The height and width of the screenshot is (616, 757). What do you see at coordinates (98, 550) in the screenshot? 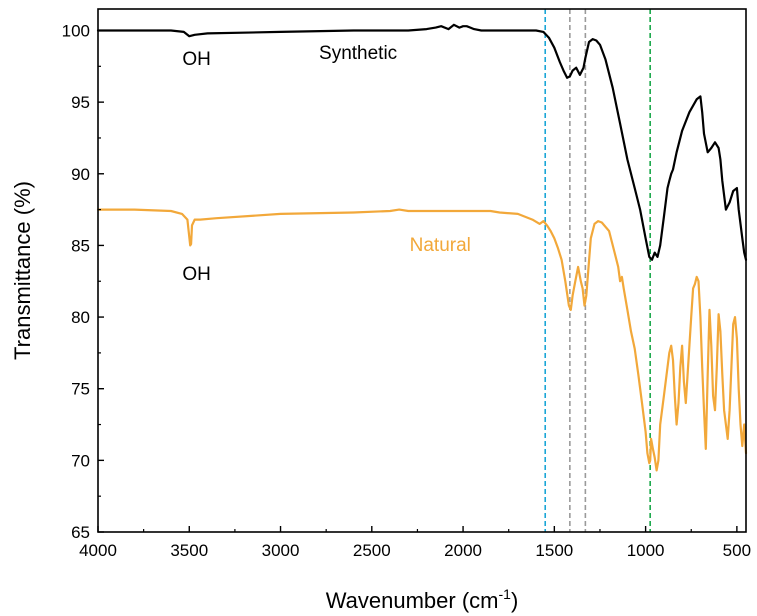
I see `x-tick-label: 4000` at bounding box center [98, 550].